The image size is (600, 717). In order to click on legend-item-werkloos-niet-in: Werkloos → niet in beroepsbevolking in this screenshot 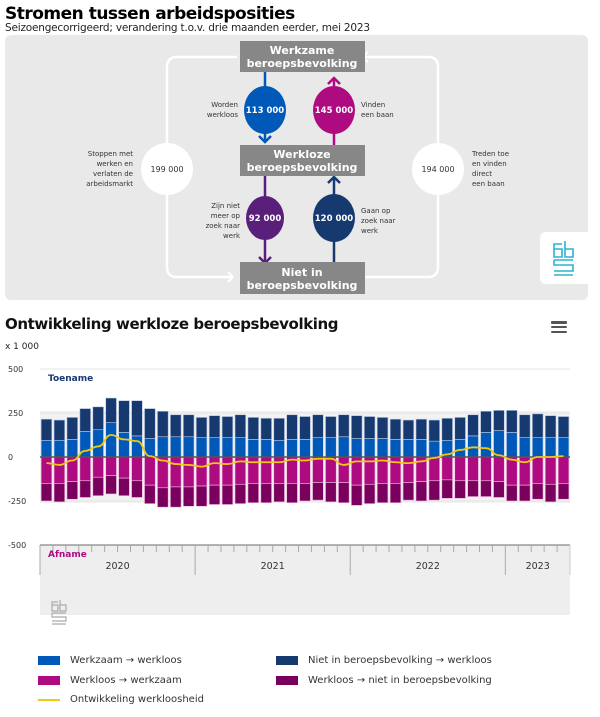, I will do `click(384, 680)`.